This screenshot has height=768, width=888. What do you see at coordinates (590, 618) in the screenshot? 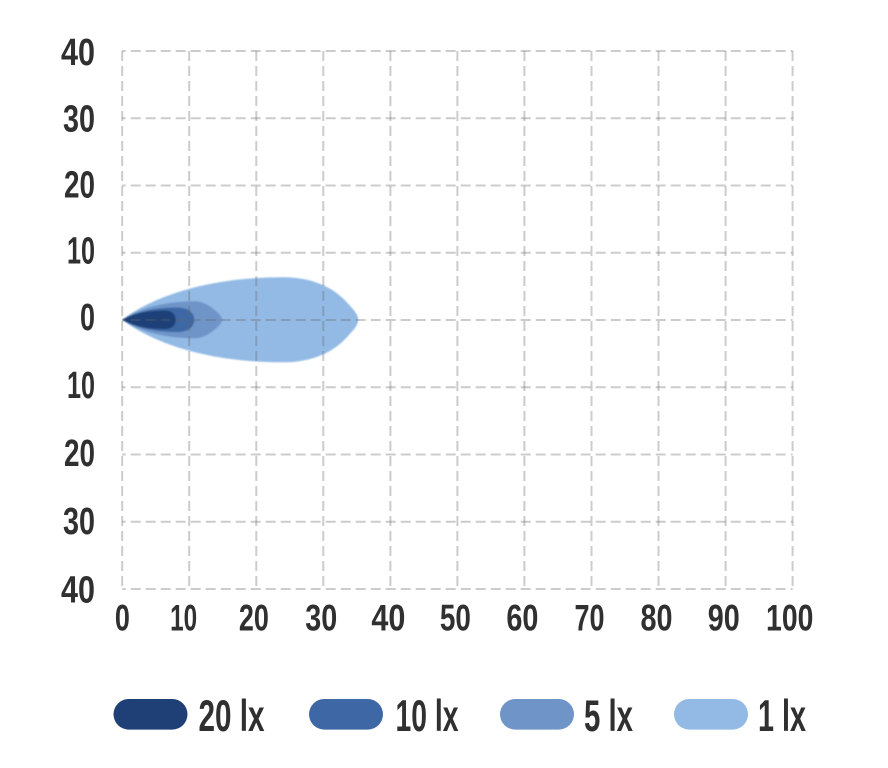
I see `svg-text: 70` at bounding box center [590, 618].